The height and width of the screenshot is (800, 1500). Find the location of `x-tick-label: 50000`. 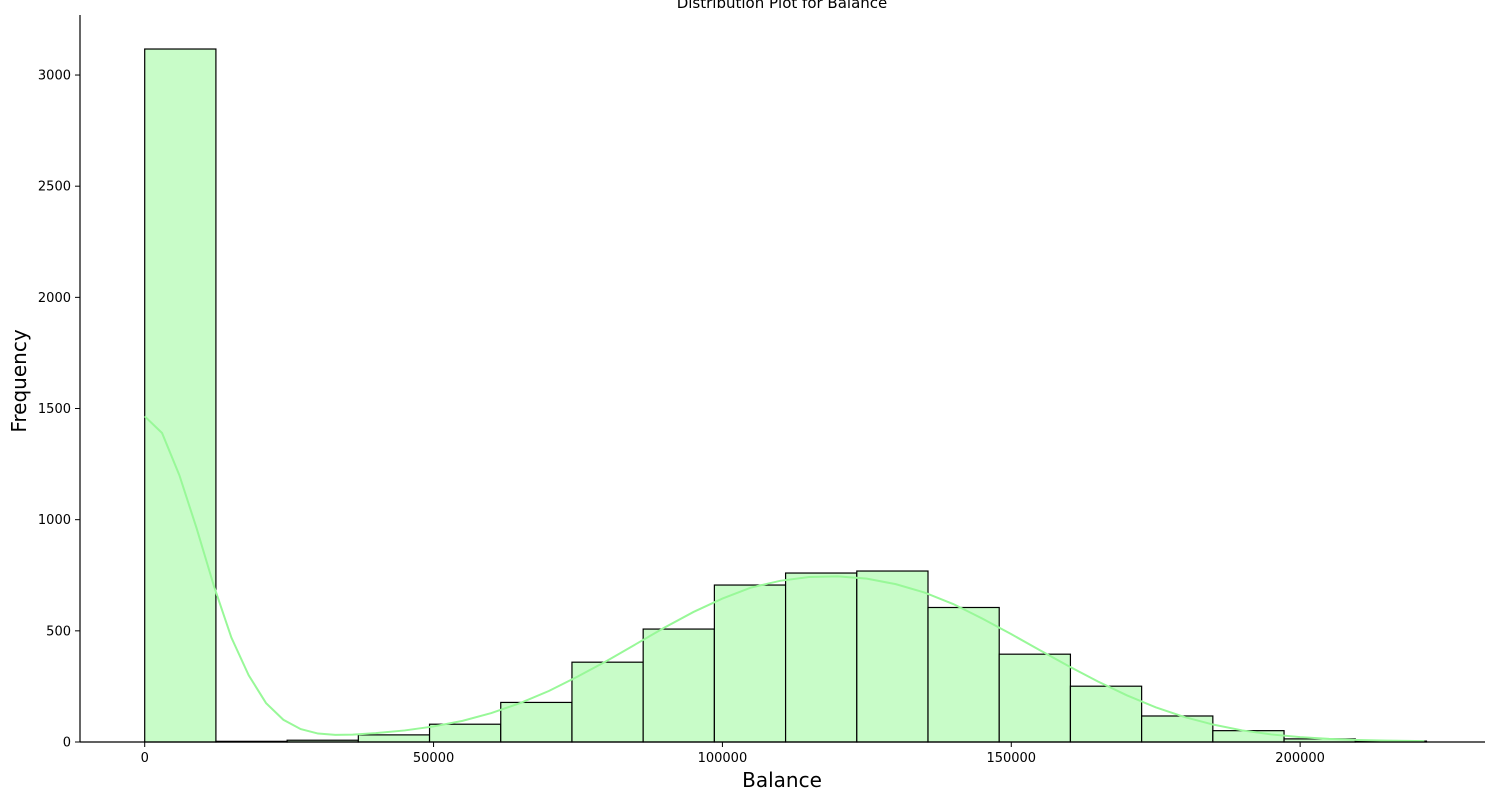

x-tick-label: 50000 is located at coordinates (433, 758).